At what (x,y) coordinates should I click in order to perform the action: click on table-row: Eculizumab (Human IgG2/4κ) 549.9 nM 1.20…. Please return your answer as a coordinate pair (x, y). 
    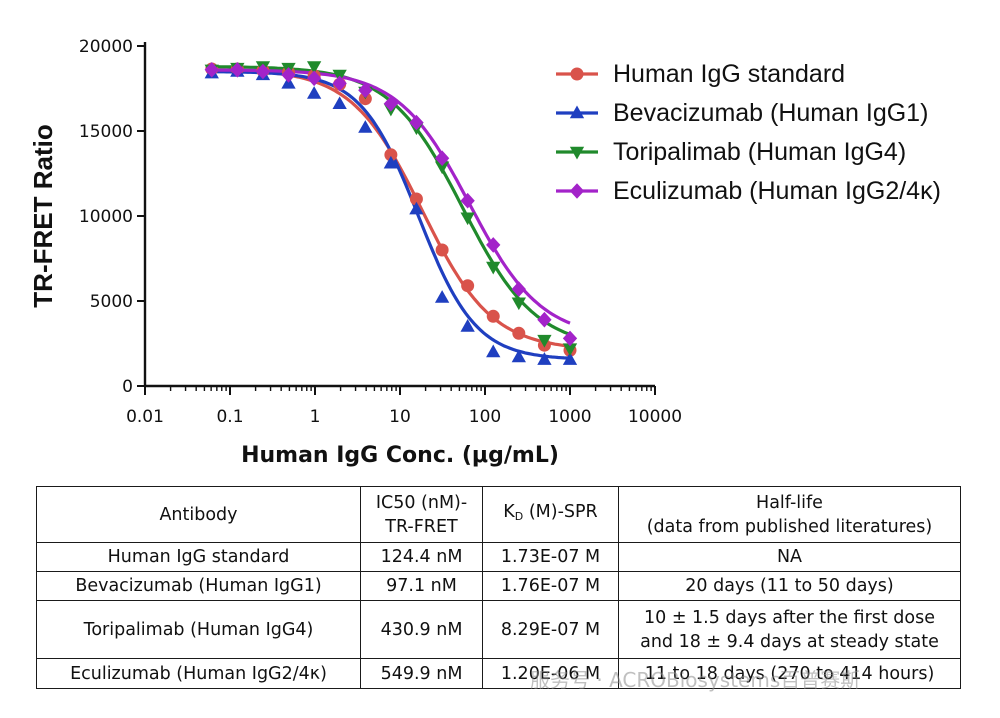
    Looking at the image, I should click on (498, 673).